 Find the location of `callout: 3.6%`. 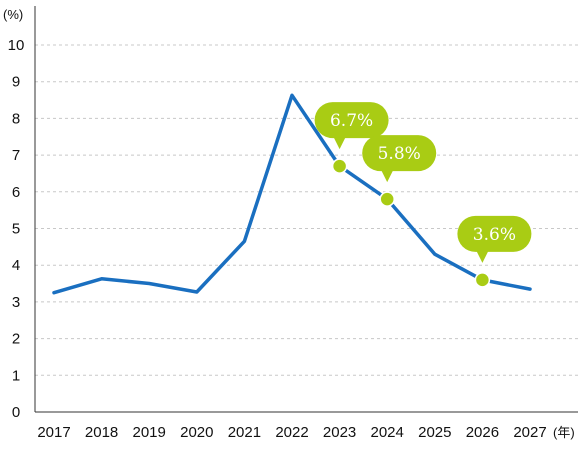

callout: 3.6% is located at coordinates (494, 239).